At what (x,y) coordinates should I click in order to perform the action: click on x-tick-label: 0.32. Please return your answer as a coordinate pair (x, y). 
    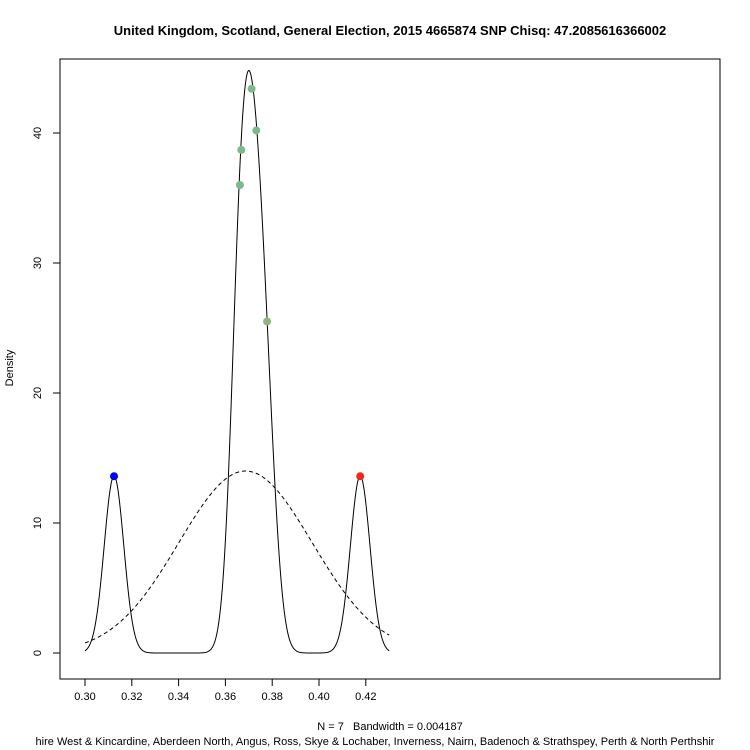
    Looking at the image, I should click on (131, 697).